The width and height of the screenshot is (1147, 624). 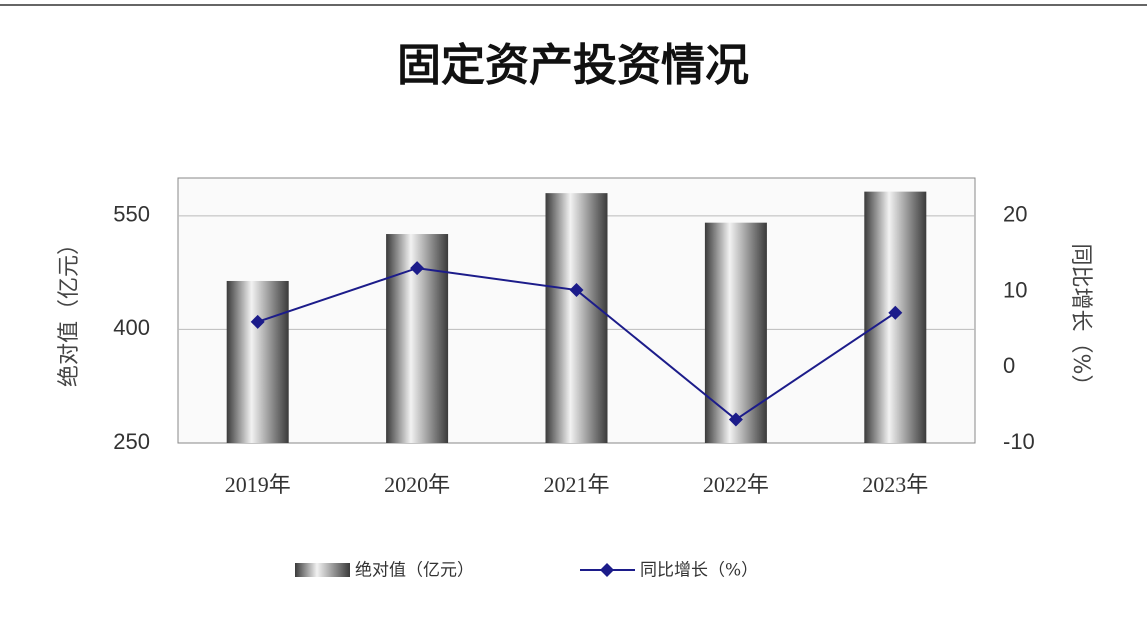 I want to click on y2-tick-label: 20, so click(x=1015, y=214).